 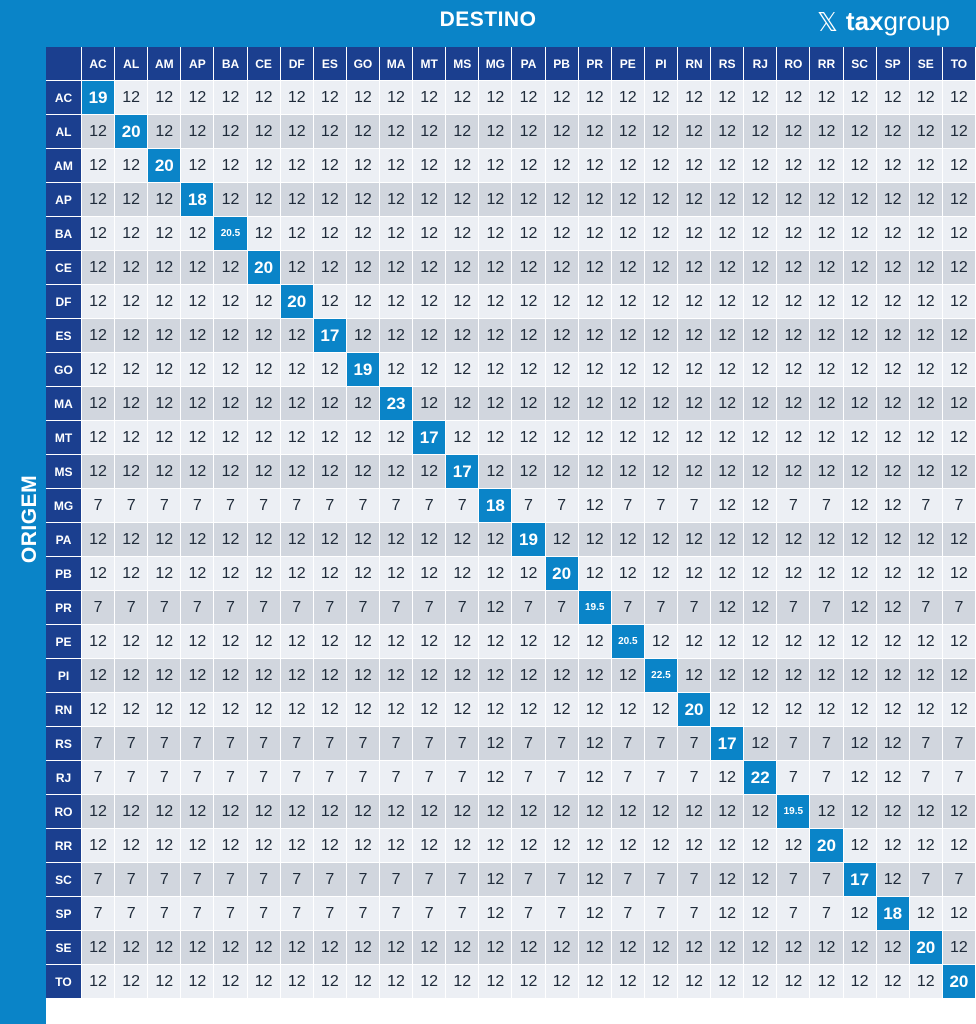 What do you see at coordinates (430, 438) in the screenshot?
I see `diagonal-cell-mt-mt: 17` at bounding box center [430, 438].